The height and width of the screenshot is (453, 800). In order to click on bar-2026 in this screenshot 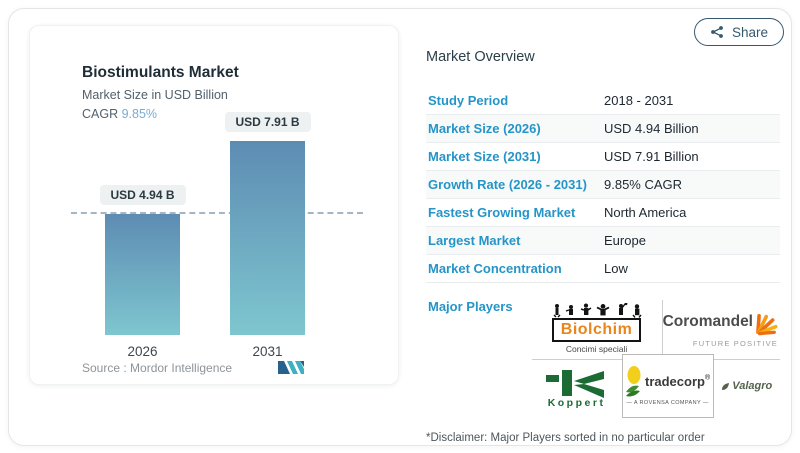, I will do `click(142, 274)`.